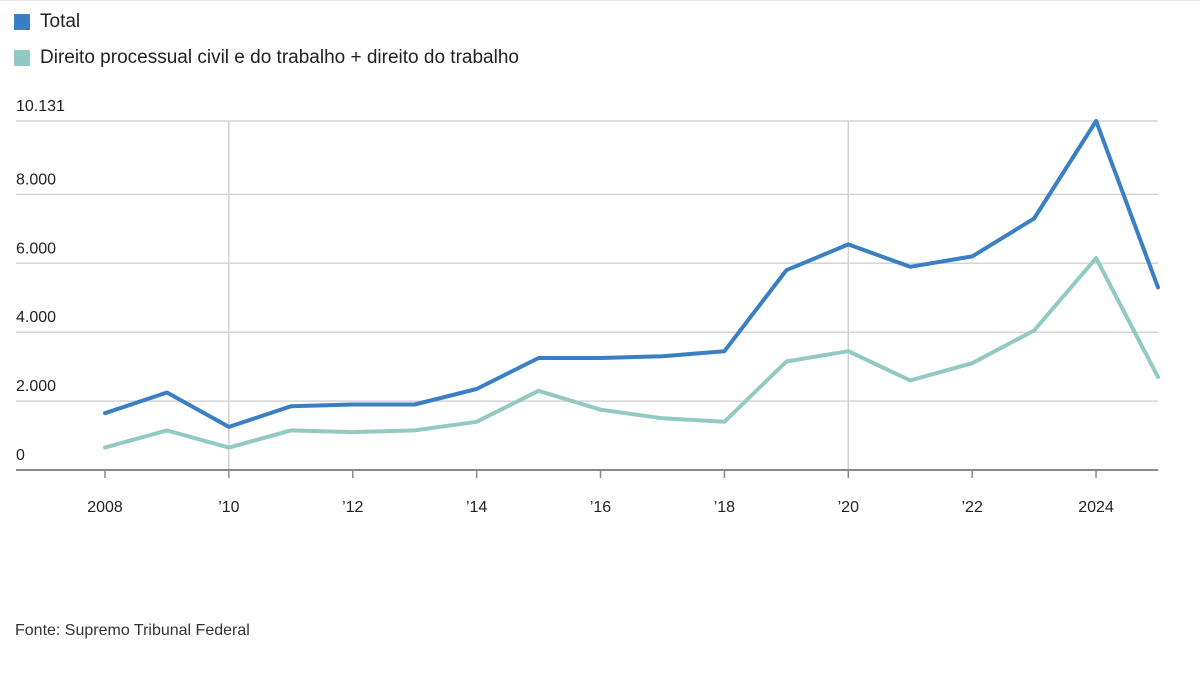  I want to click on y-tick-label: 4.000, so click(36, 317).